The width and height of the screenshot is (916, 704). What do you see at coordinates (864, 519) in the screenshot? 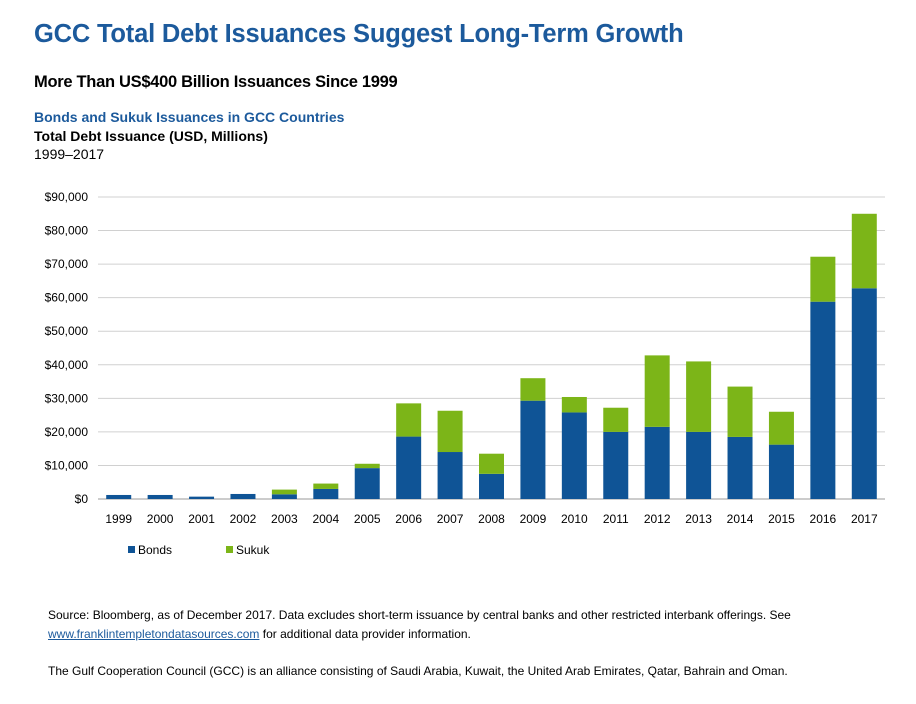
I see `x-tick-label: 2017` at bounding box center [864, 519].